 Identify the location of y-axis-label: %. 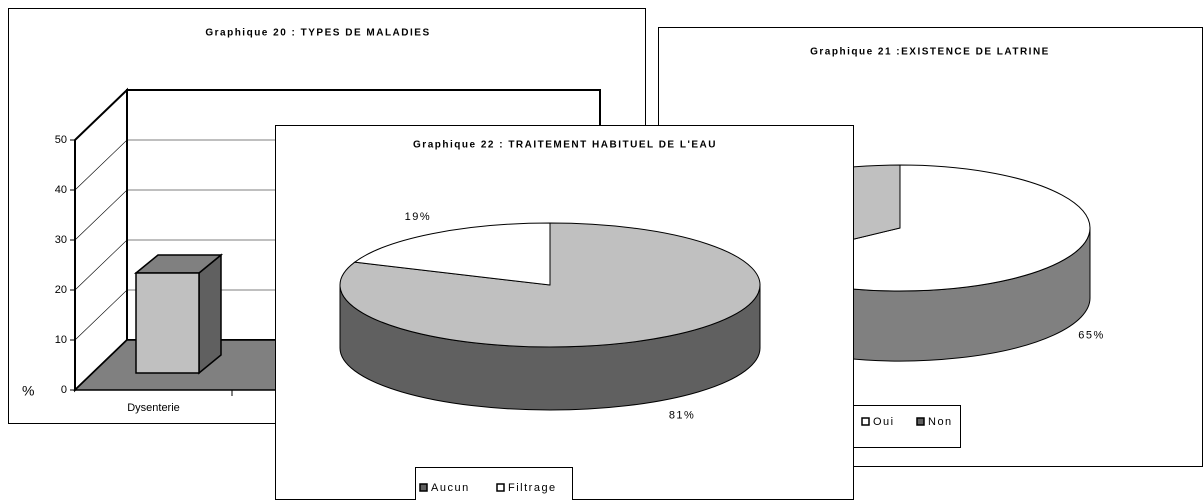
(28, 391).